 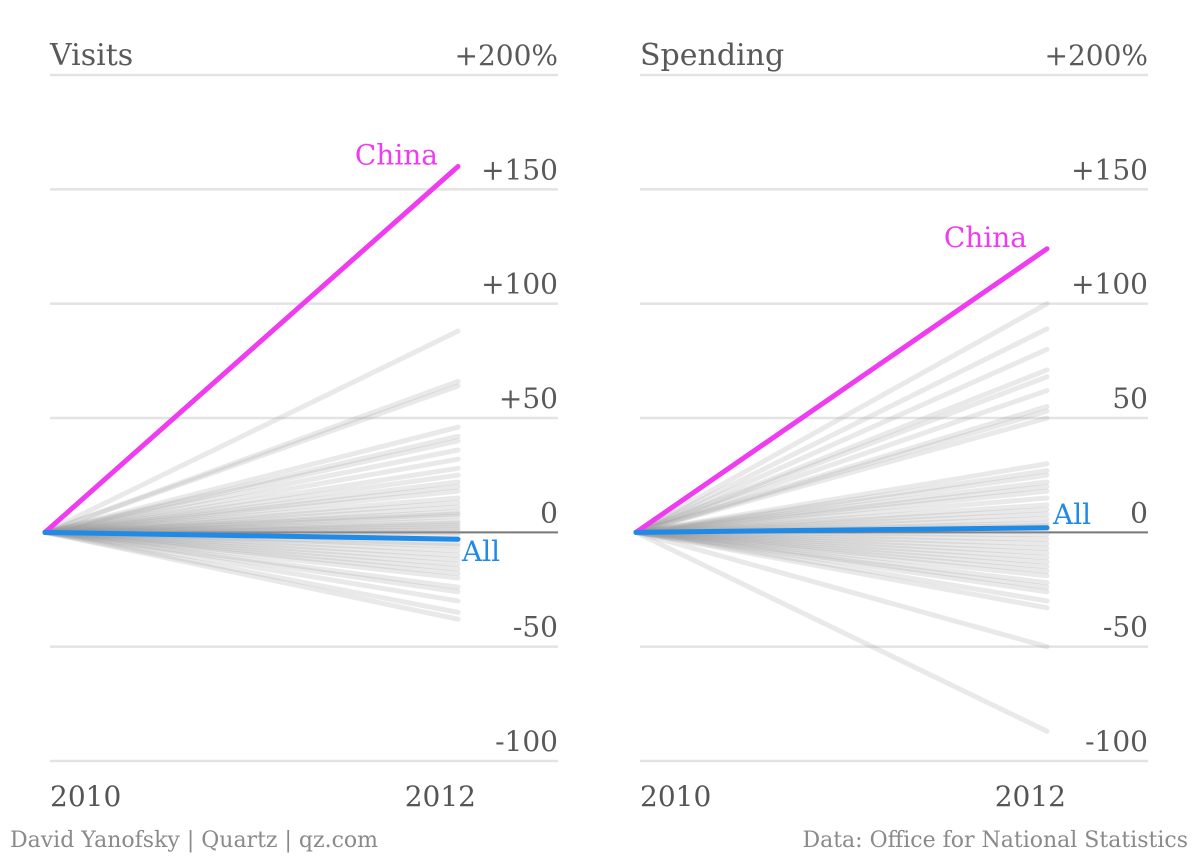 I want to click on panel-title: Spending, so click(x=712, y=55).